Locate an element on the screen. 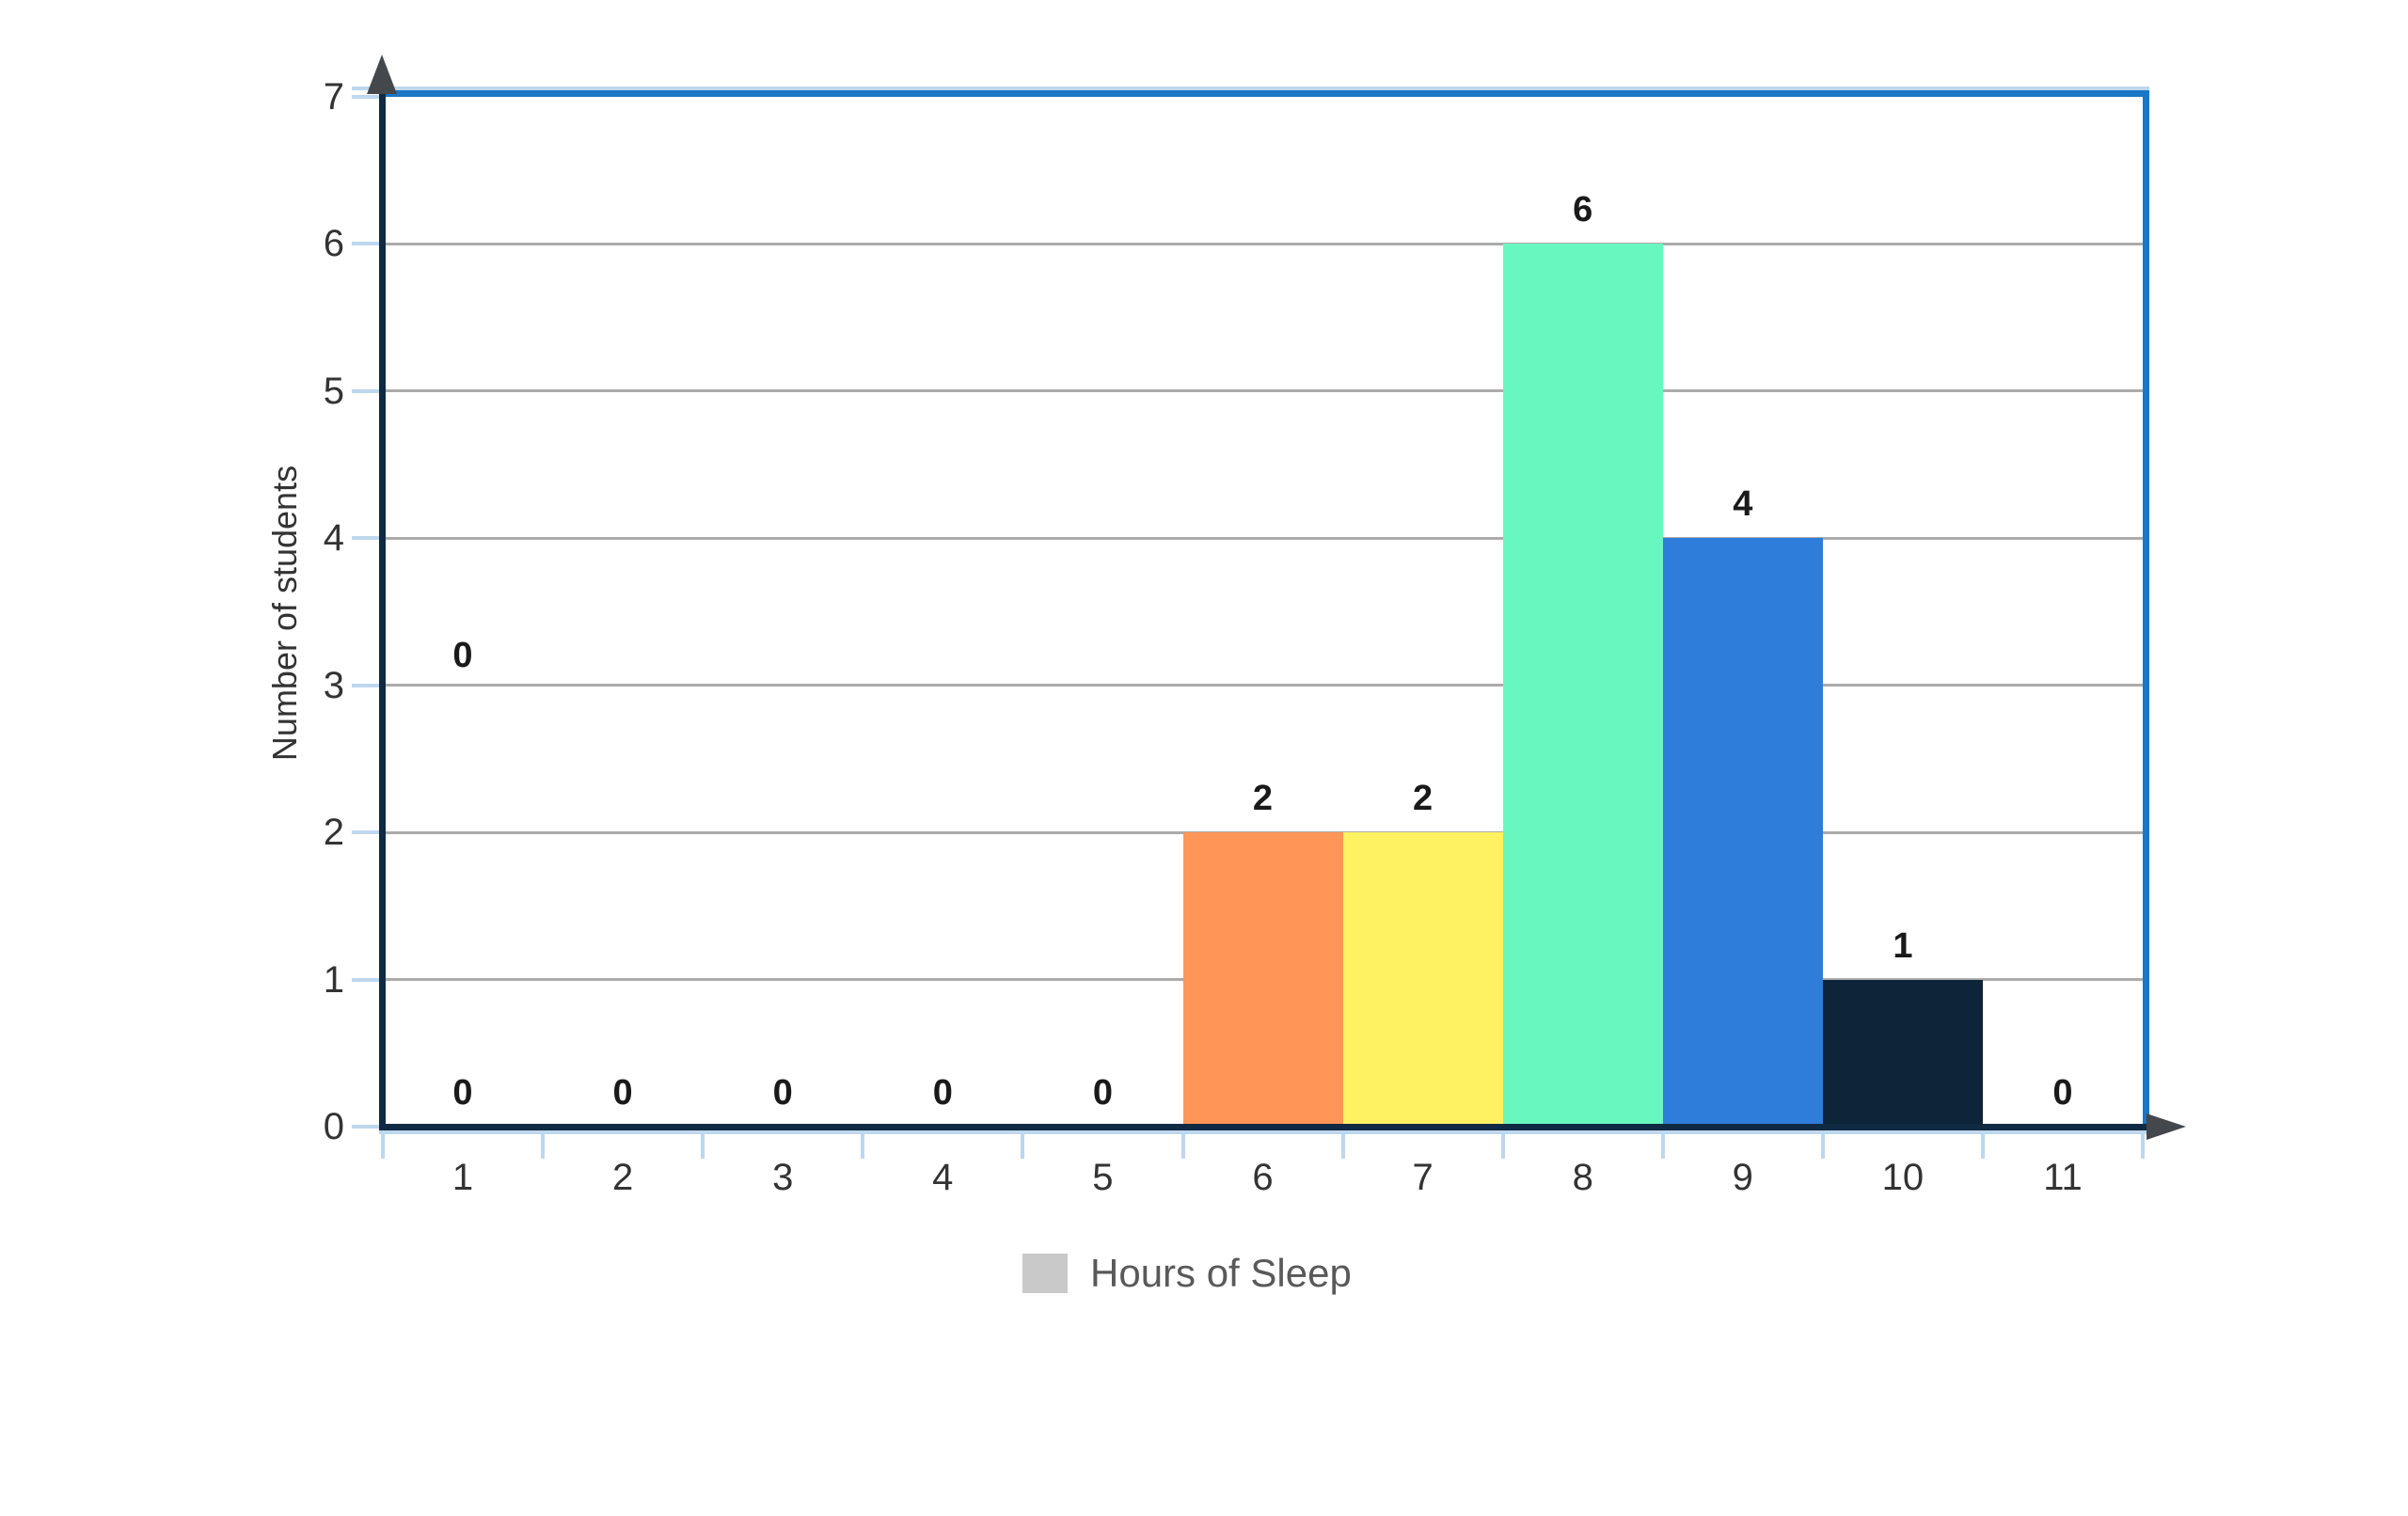  bar-label-7: 2 is located at coordinates (1424, 799).